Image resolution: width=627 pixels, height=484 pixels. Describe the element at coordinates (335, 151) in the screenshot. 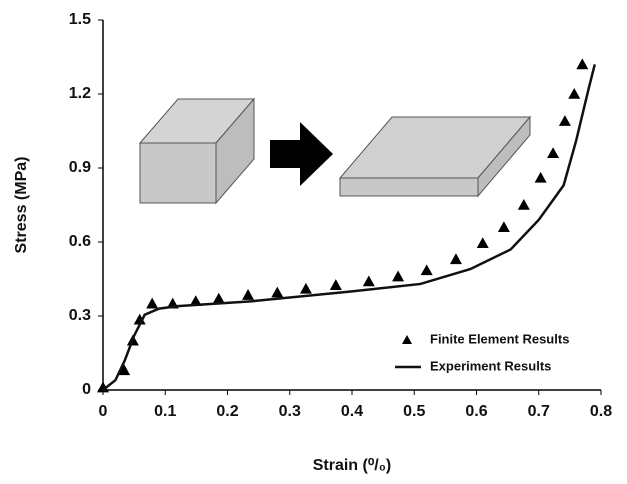

I see `illustration` at that location.